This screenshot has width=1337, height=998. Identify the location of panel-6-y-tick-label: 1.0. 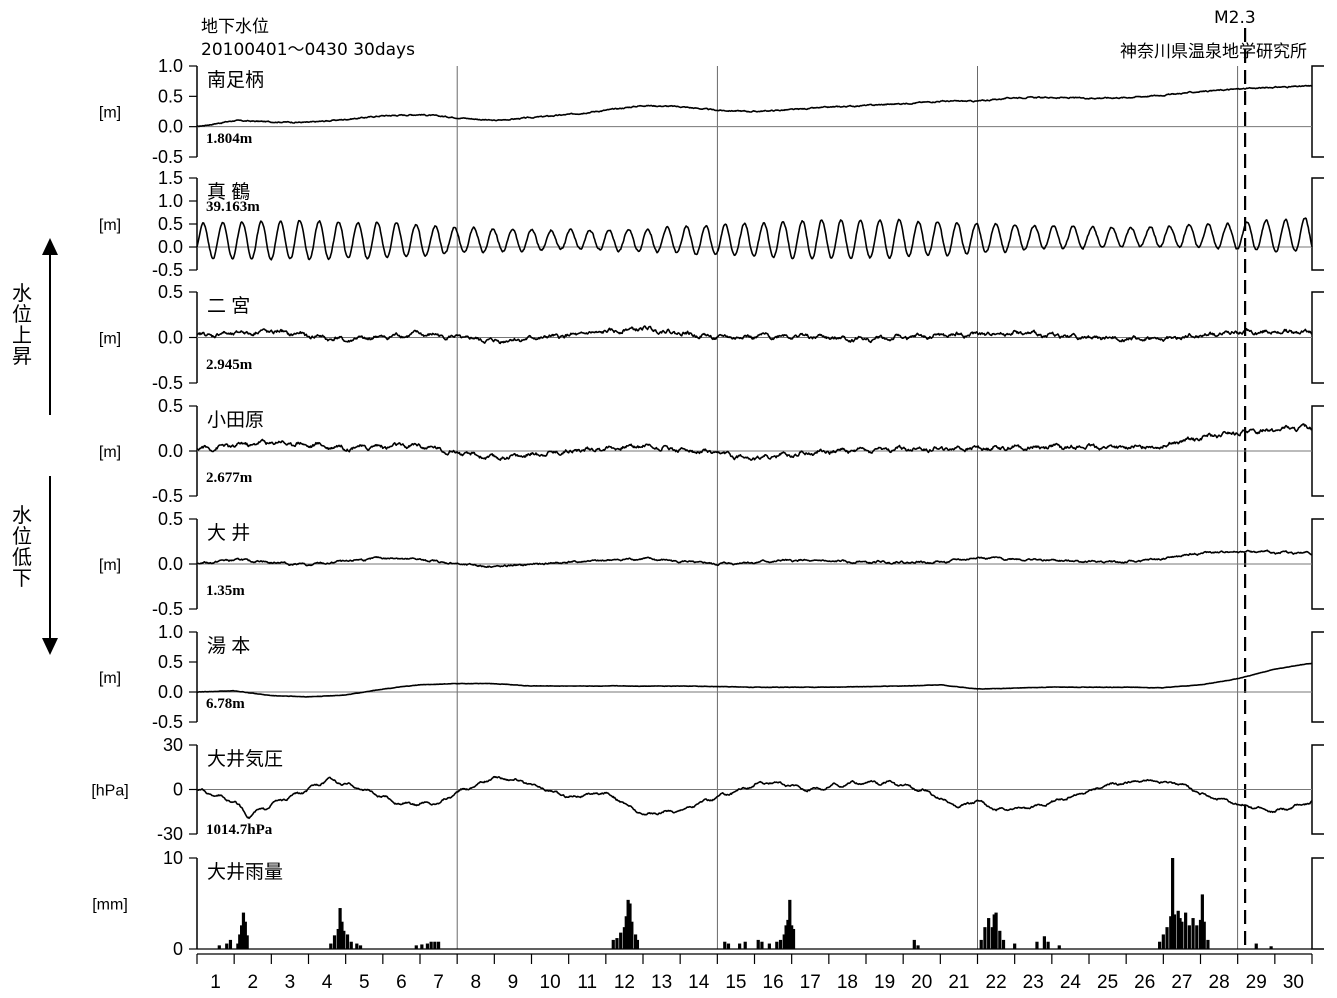
(170, 632).